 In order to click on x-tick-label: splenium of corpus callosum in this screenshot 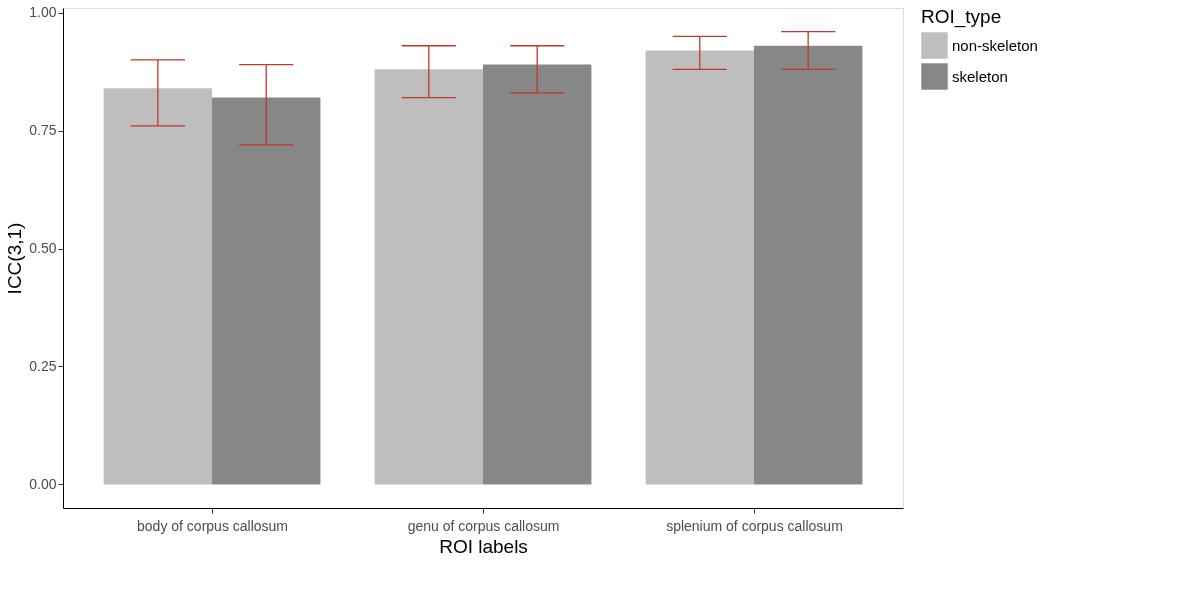, I will do `click(754, 525)`.